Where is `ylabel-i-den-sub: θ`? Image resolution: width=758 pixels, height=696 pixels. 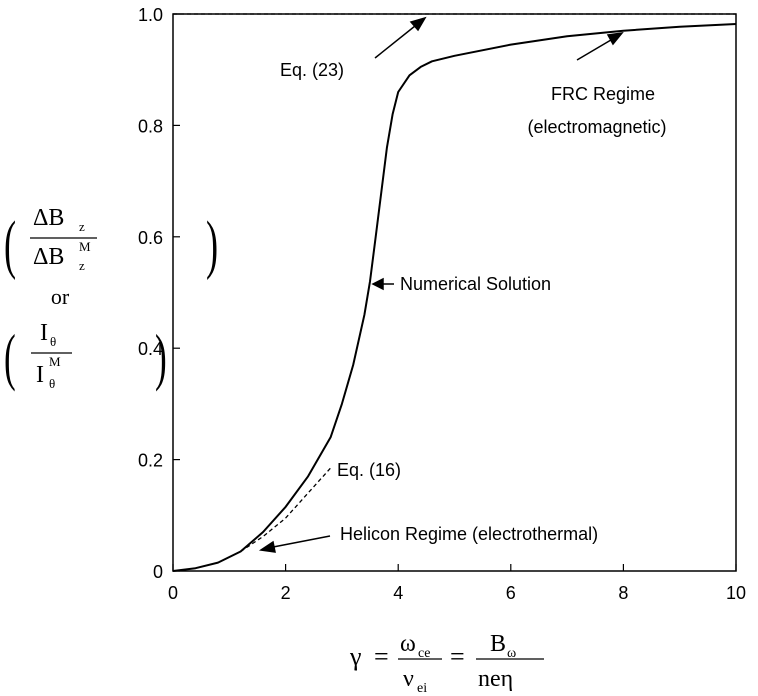 ylabel-i-den-sub: θ is located at coordinates (52, 383).